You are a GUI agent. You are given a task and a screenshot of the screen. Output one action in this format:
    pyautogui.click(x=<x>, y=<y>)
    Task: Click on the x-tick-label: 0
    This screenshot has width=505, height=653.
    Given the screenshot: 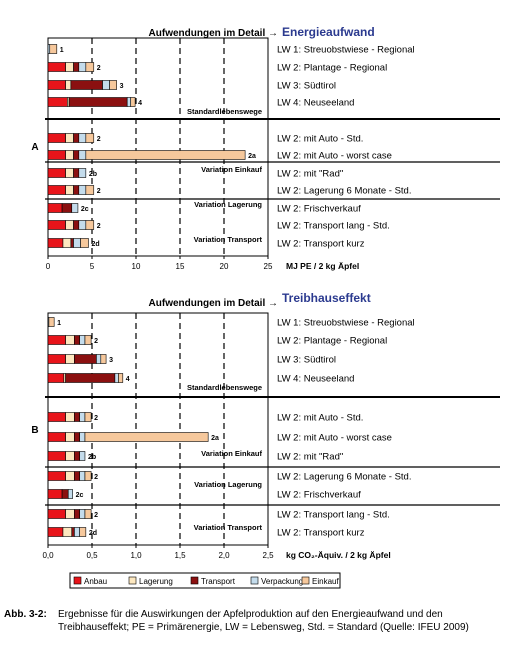 What is the action you would take?
    pyautogui.click(x=48, y=266)
    